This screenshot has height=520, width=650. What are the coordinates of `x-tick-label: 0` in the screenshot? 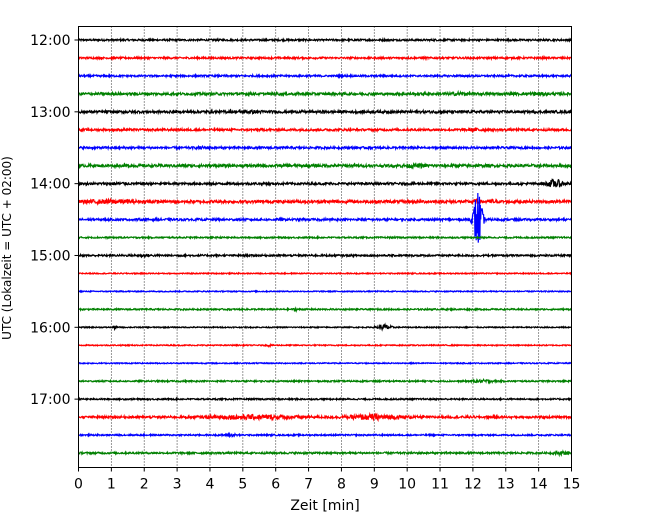 It's located at (78, 485).